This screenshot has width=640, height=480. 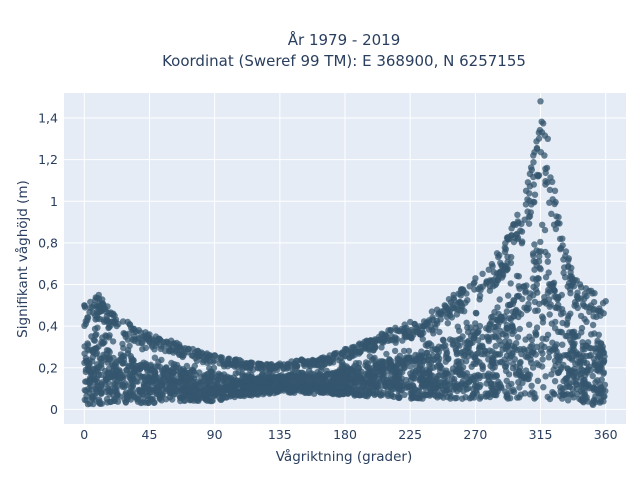 What do you see at coordinates (150, 434) in the screenshot?
I see `x-tick-label: 45` at bounding box center [150, 434].